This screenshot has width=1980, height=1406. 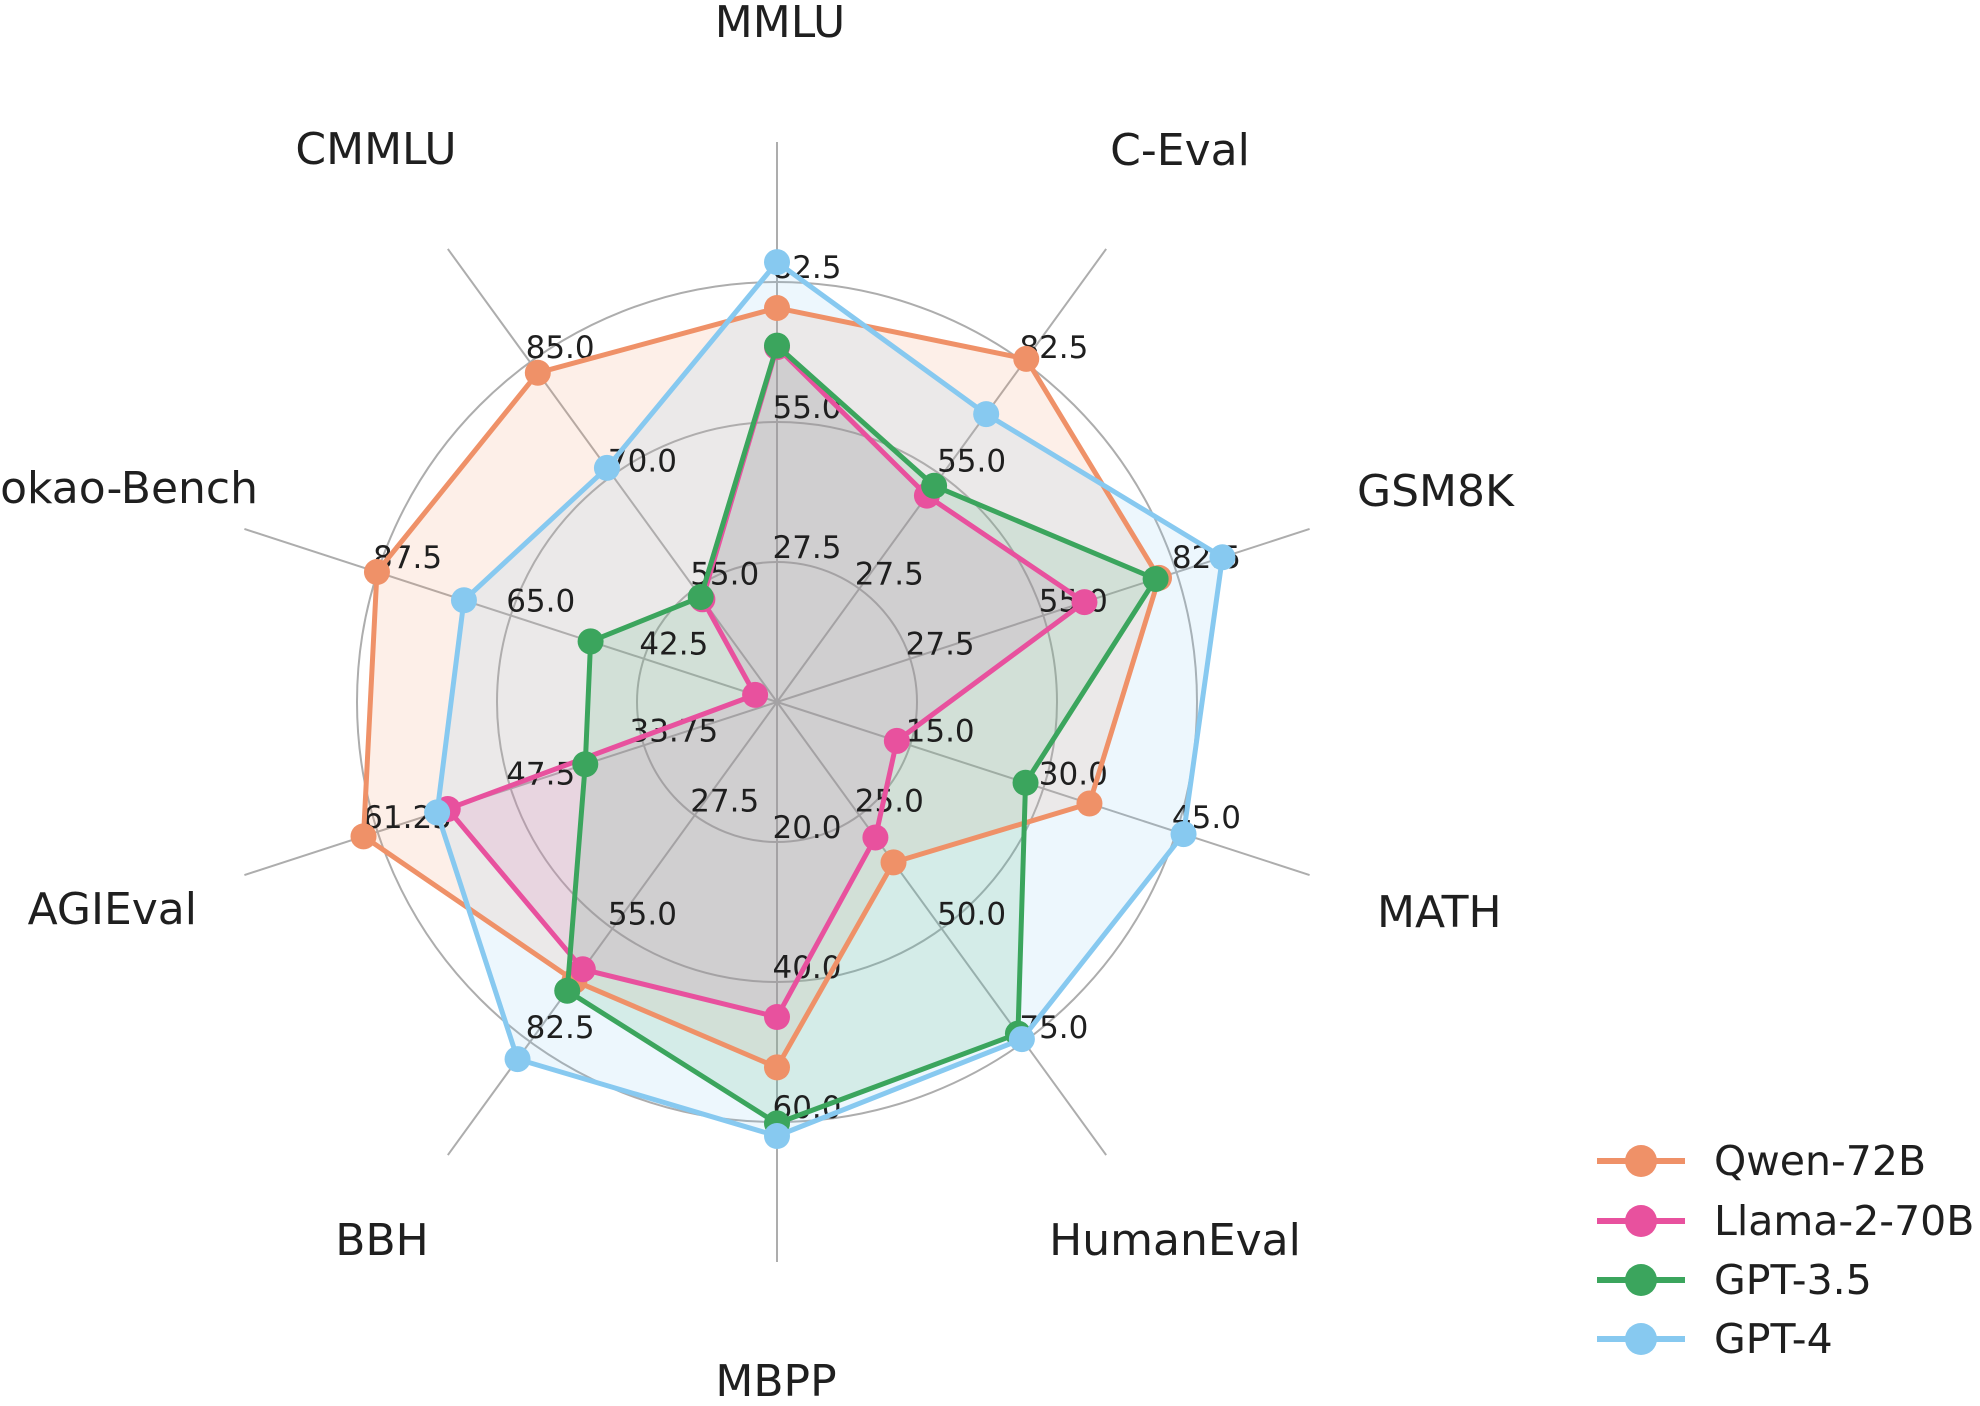 What do you see at coordinates (1175, 1240) in the screenshot?
I see `axis-label-humaneval: HumanEval` at bounding box center [1175, 1240].